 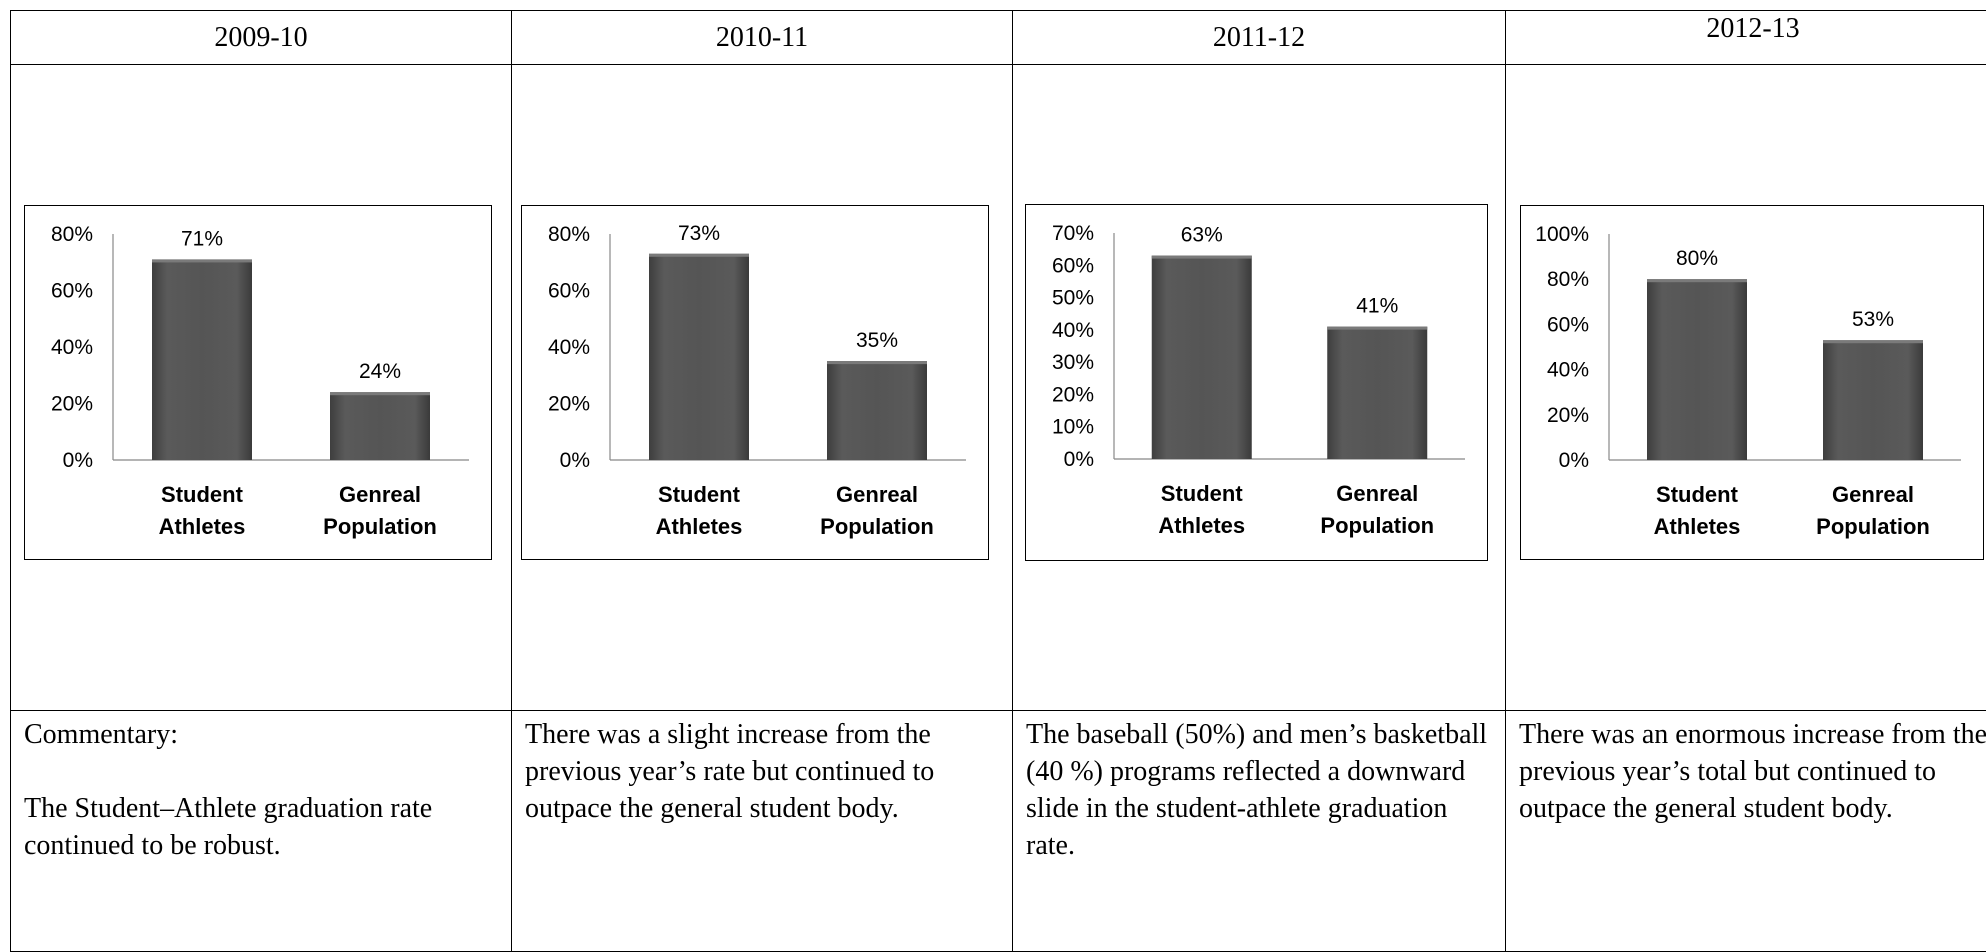 What do you see at coordinates (1073, 298) in the screenshot?
I see `y-tick-label: 50%` at bounding box center [1073, 298].